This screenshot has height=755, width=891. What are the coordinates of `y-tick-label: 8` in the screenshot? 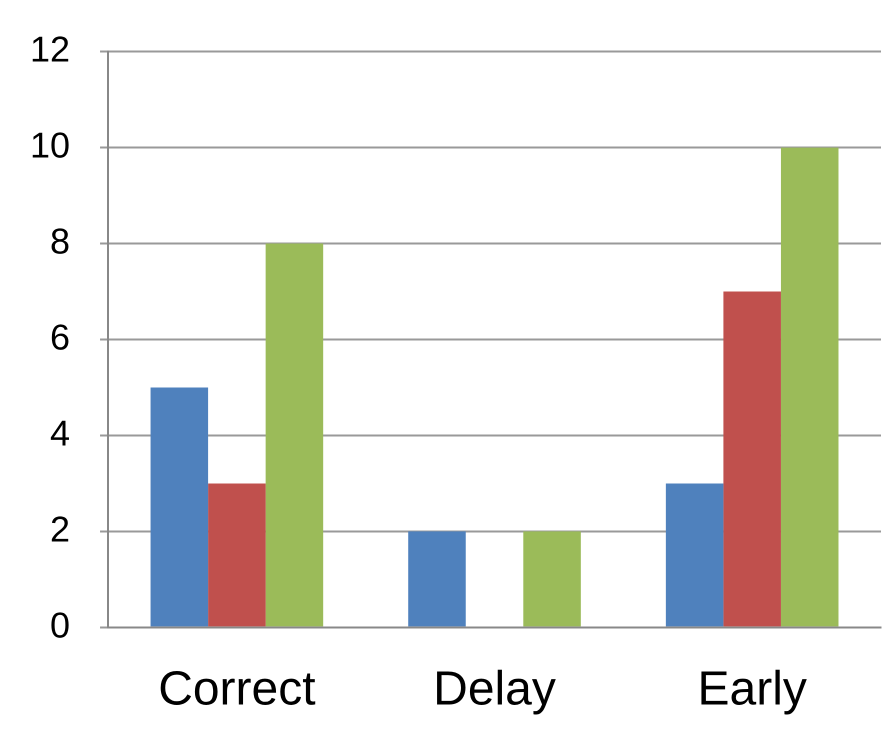 It's located at (60, 241).